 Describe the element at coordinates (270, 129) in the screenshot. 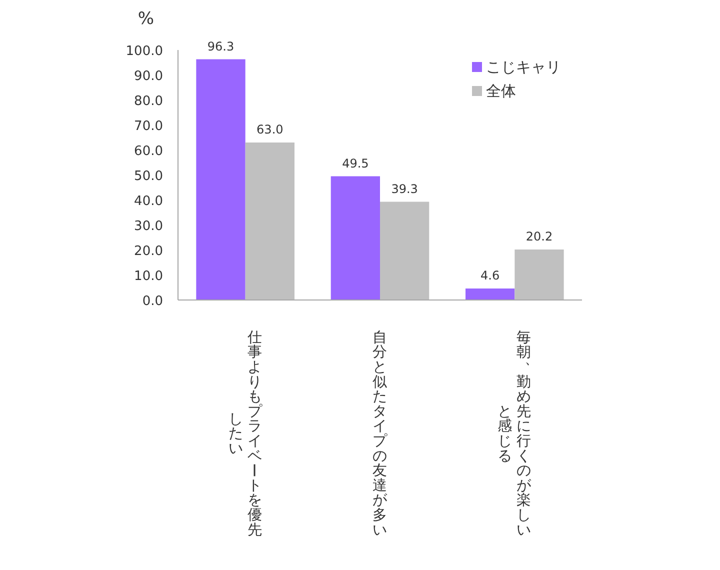

I see `data-label: 63.0` at that location.